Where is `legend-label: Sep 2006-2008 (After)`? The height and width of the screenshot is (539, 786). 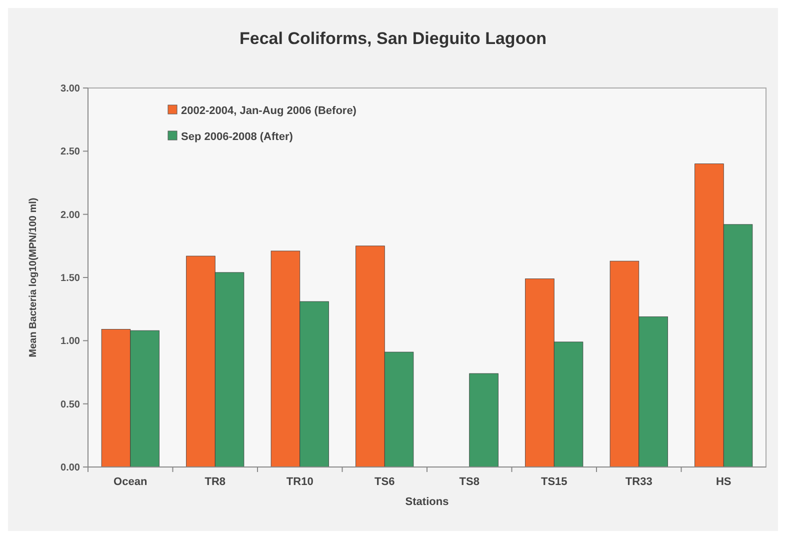 legend-label: Sep 2006-2008 (After) is located at coordinates (237, 137).